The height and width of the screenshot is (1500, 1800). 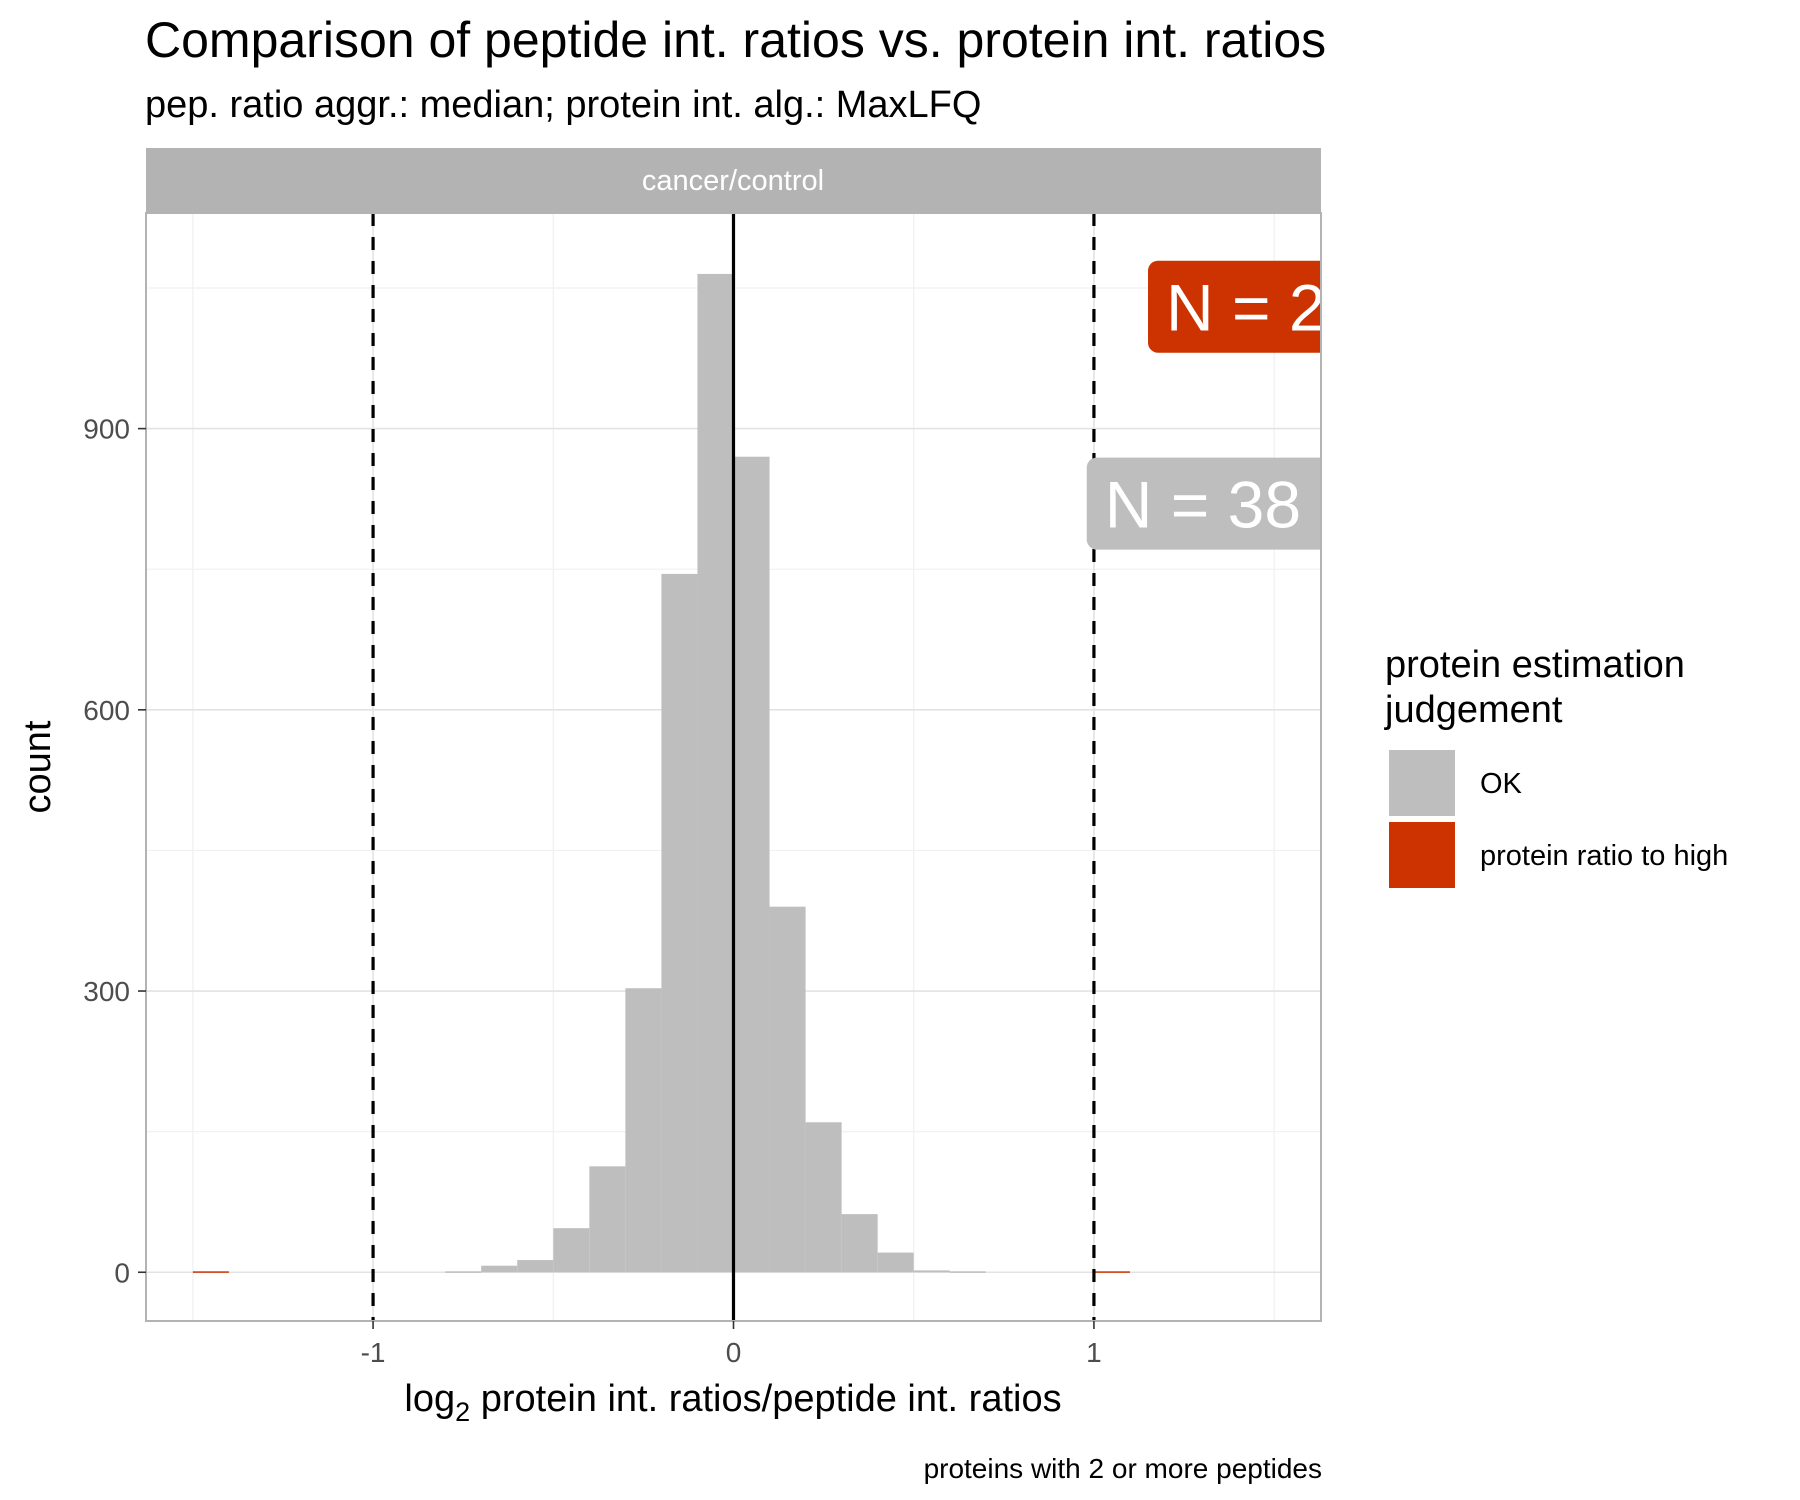 I want to click on legend: OK protein ratio to high, so click(x=1558, y=819).